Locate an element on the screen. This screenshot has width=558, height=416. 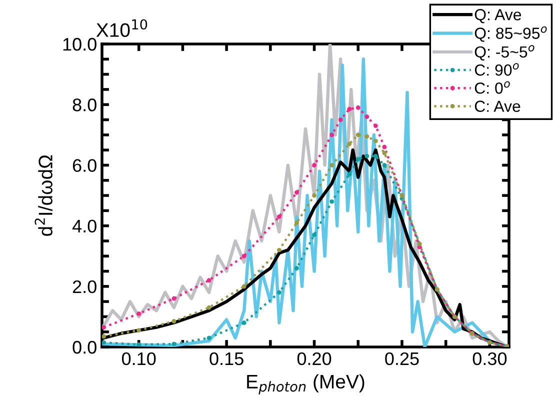
legend-label: Q: Ave is located at coordinates (498, 16).